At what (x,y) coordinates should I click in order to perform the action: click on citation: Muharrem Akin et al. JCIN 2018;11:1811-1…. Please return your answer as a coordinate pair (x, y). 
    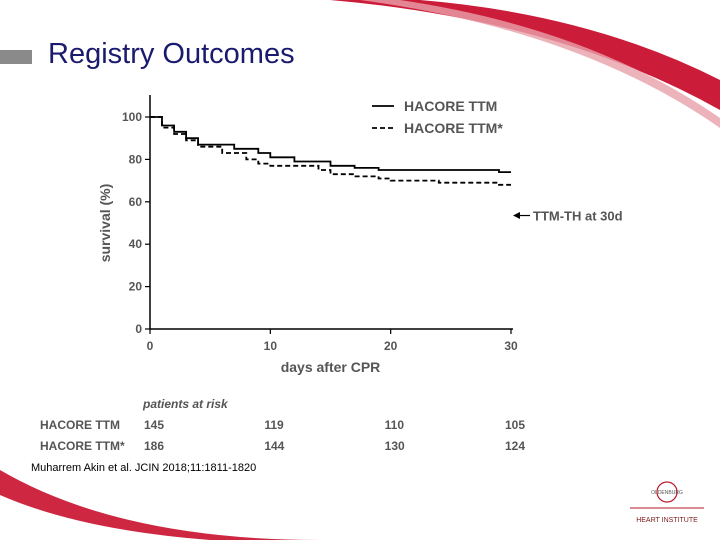
    Looking at the image, I should click on (144, 468).